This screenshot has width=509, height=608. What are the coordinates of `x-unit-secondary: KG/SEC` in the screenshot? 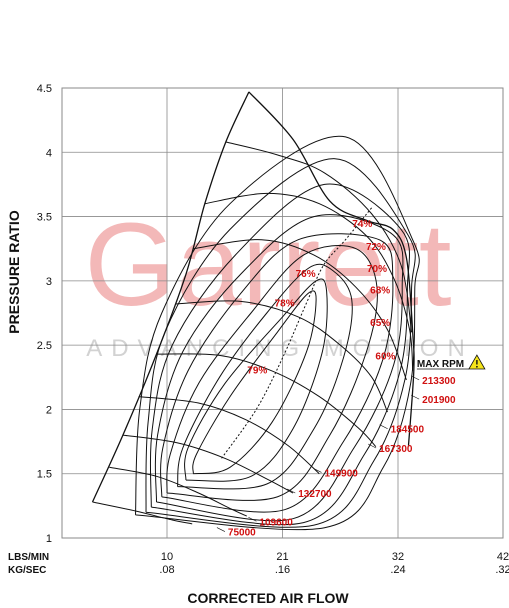 It's located at (27, 570).